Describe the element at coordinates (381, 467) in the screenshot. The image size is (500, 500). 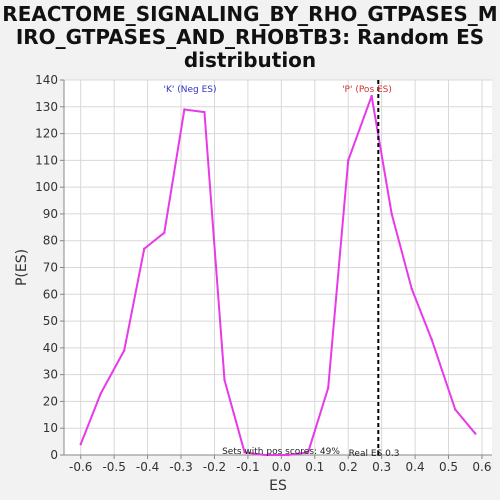
I see `x-tick-label: 0.3` at that location.